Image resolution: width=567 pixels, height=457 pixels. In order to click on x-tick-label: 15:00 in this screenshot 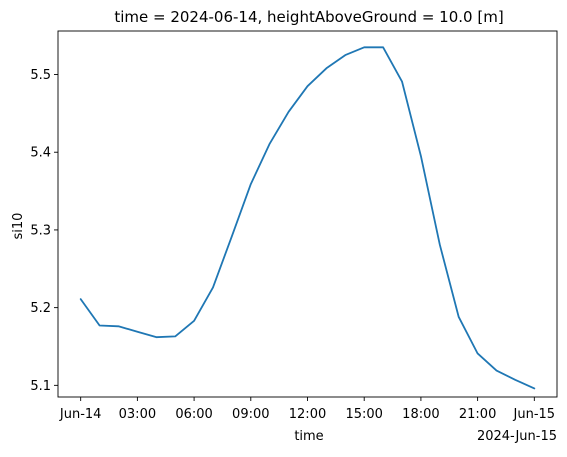, I will do `click(363, 414)`.